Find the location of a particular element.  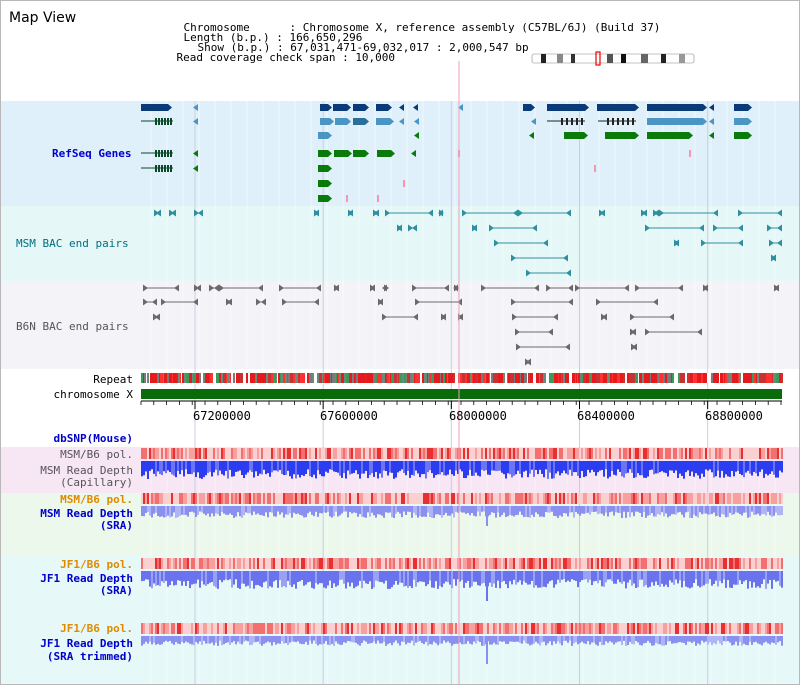

track-label-msm-bac: MSM BAC end pairs is located at coordinates (72, 243).